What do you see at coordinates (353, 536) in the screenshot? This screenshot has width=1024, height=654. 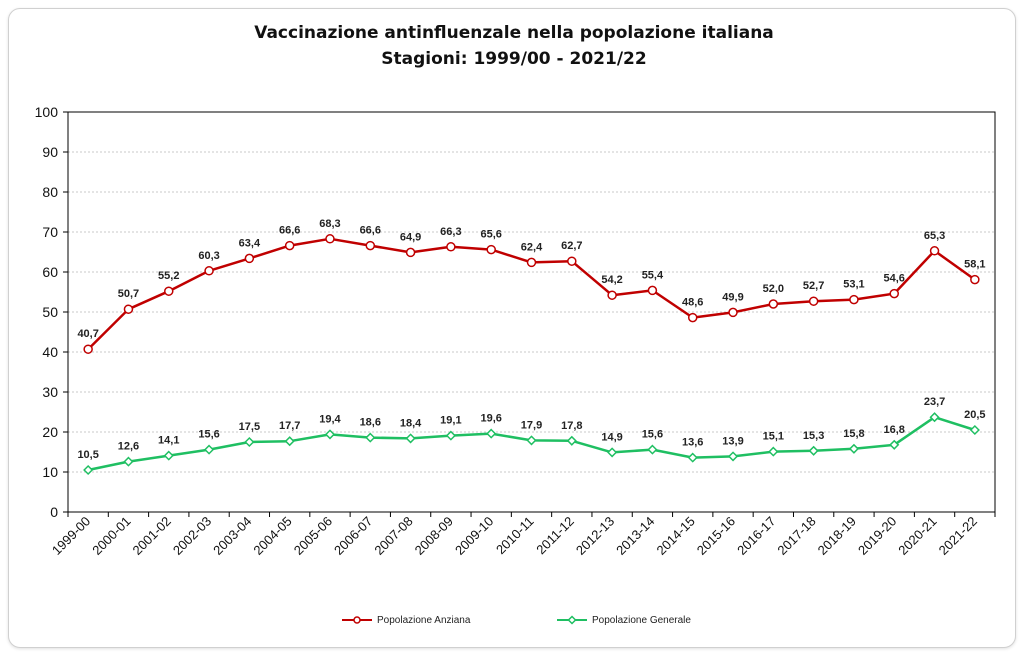 I see `x-tick-label: 2006-07` at bounding box center [353, 536].